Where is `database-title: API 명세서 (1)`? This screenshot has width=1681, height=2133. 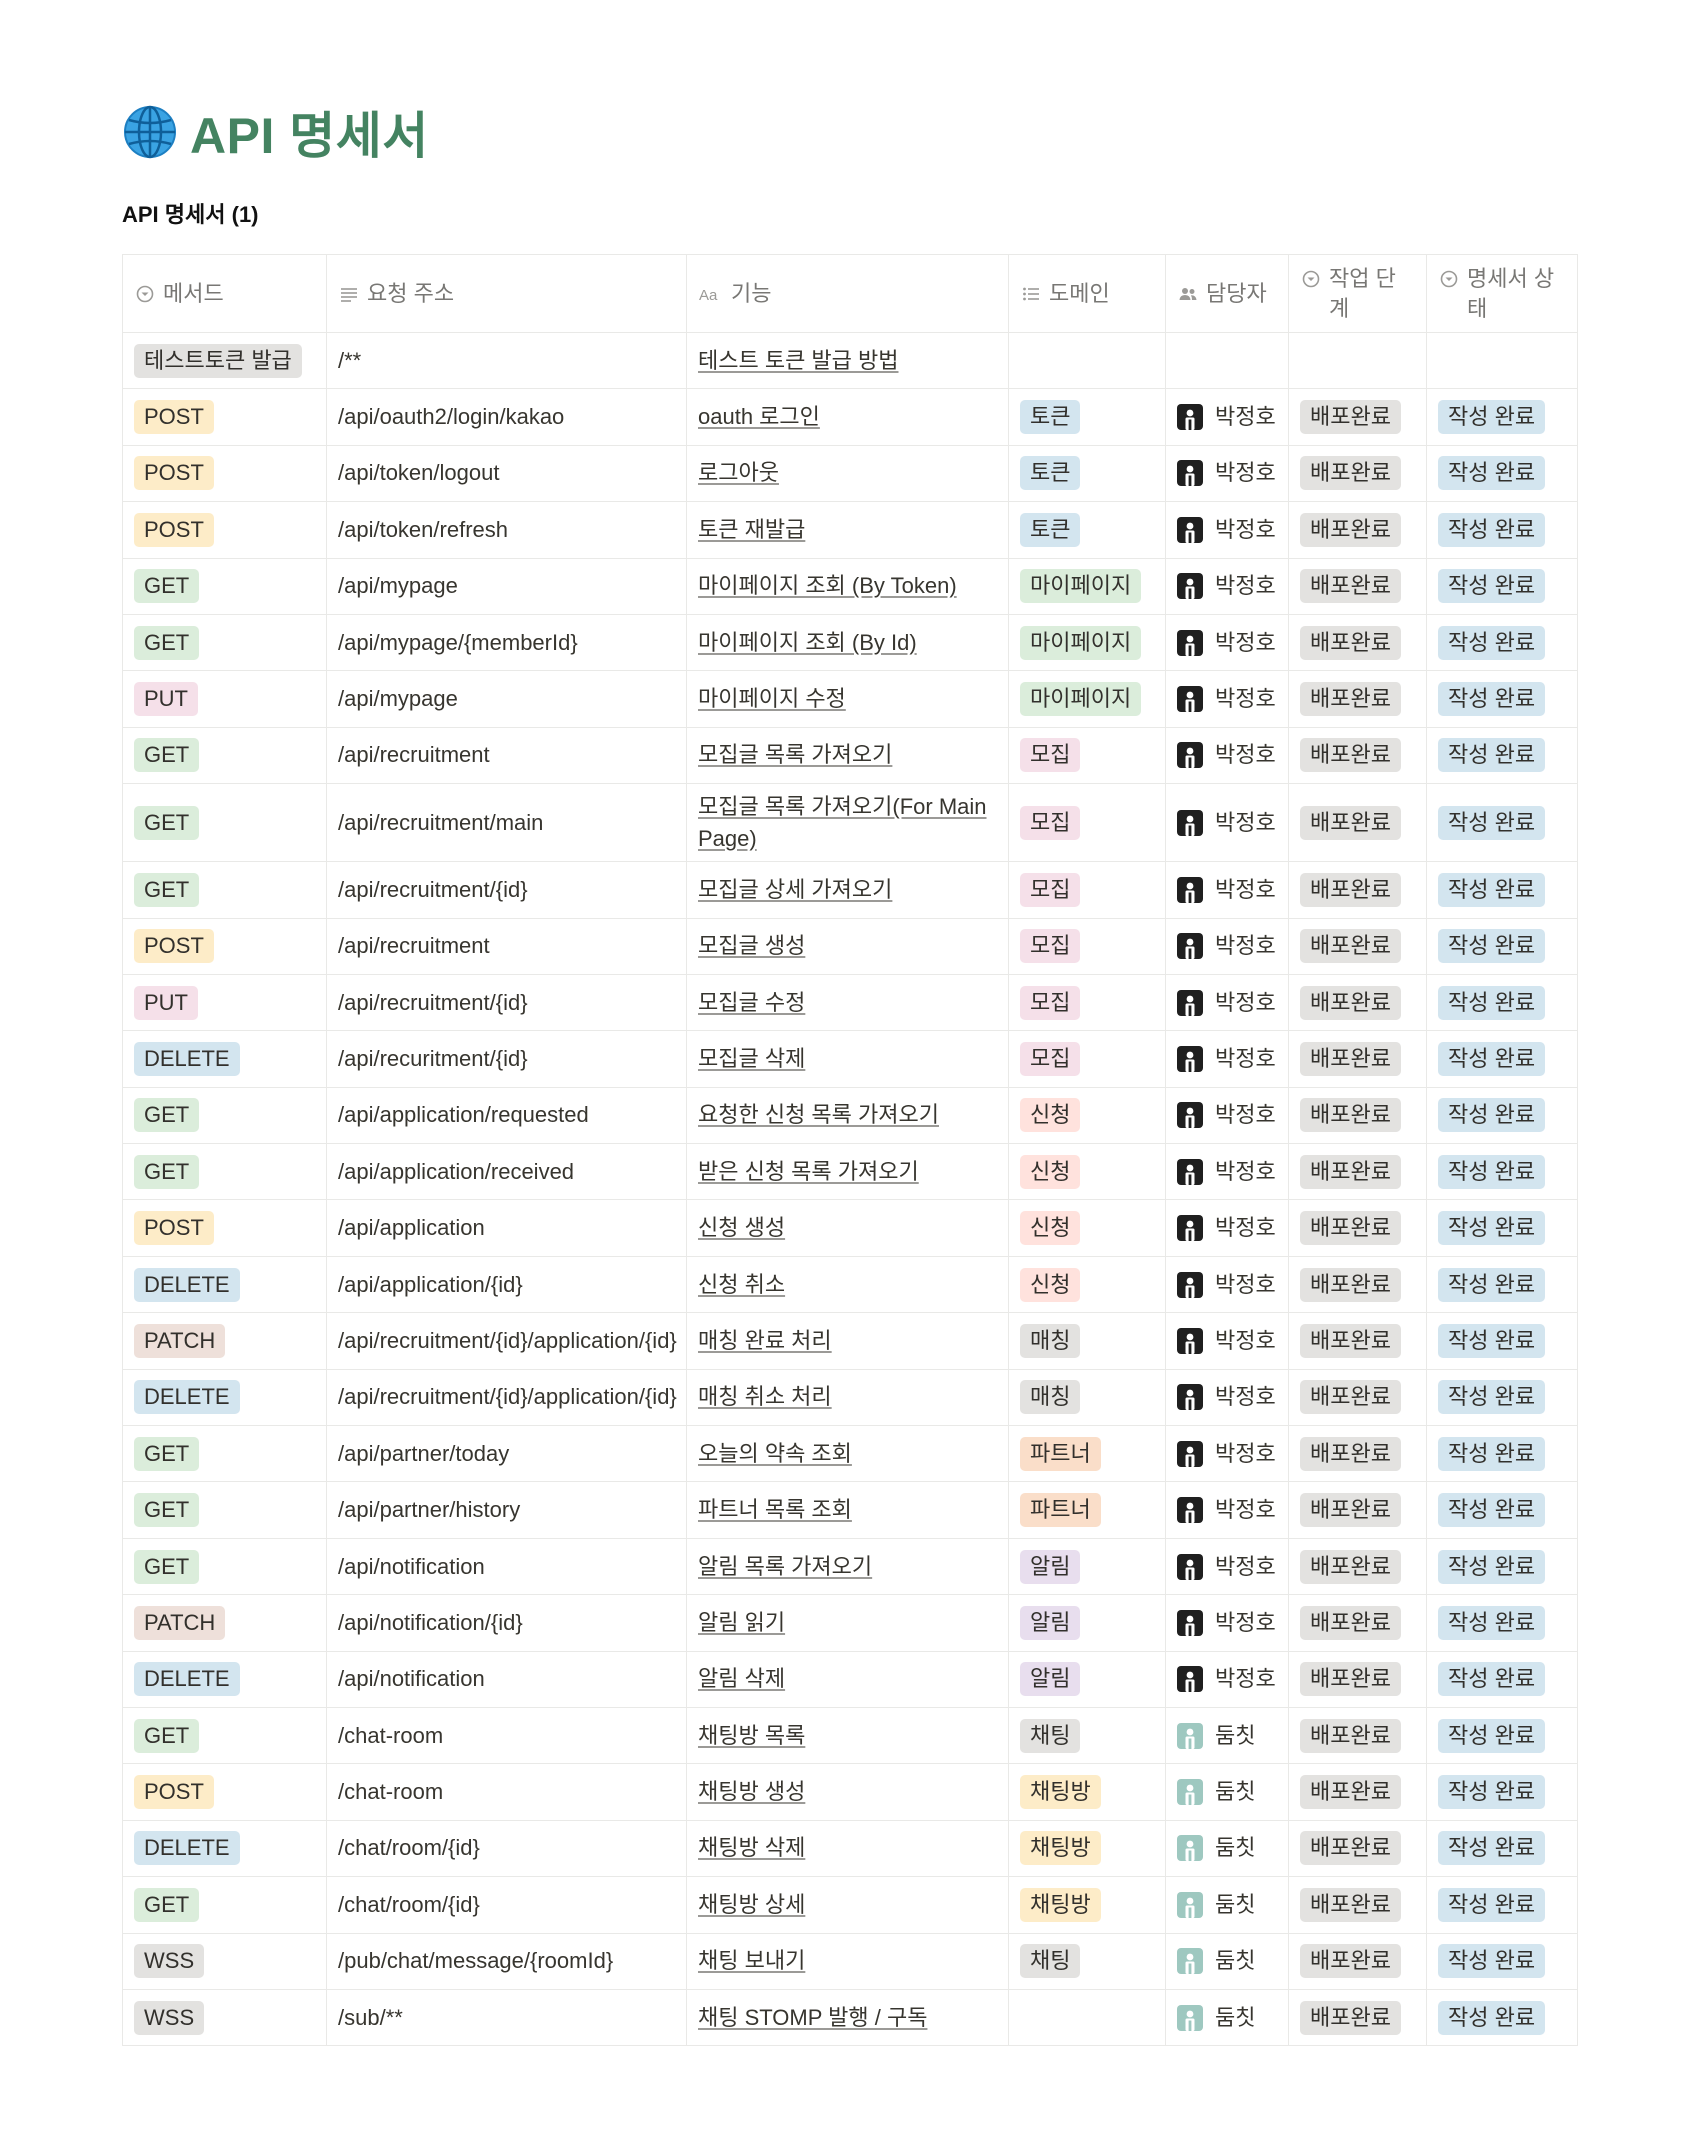
database-title: API 명세서 (1) is located at coordinates (190, 213).